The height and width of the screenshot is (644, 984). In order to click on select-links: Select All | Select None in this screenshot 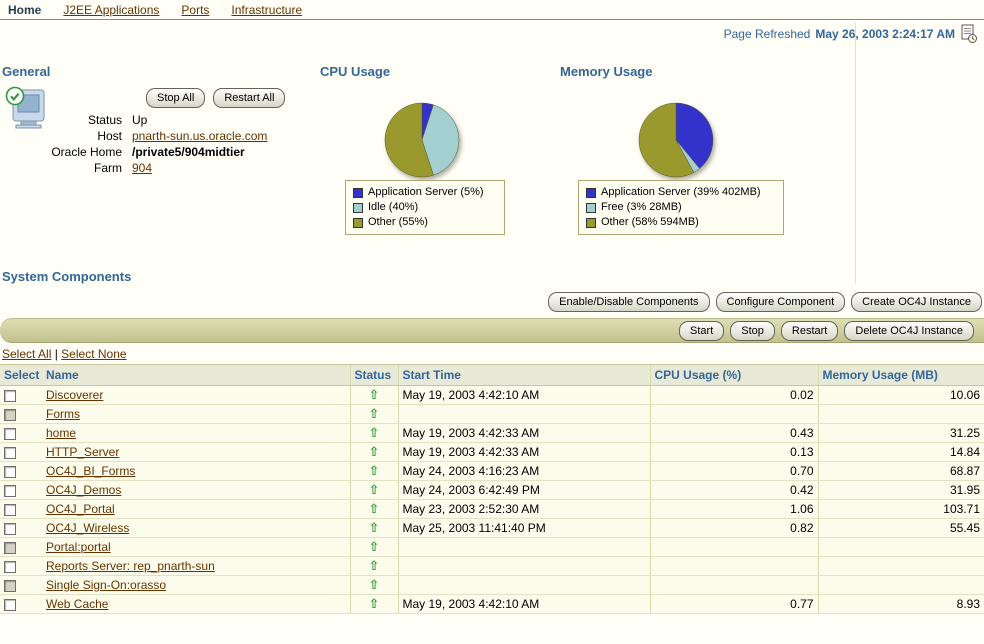, I will do `click(64, 354)`.